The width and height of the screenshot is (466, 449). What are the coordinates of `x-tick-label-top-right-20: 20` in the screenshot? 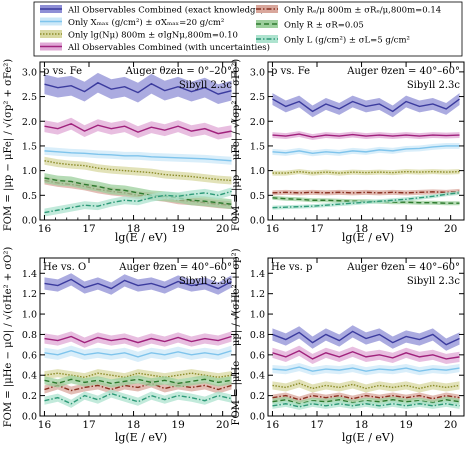 It's located at (450, 229).